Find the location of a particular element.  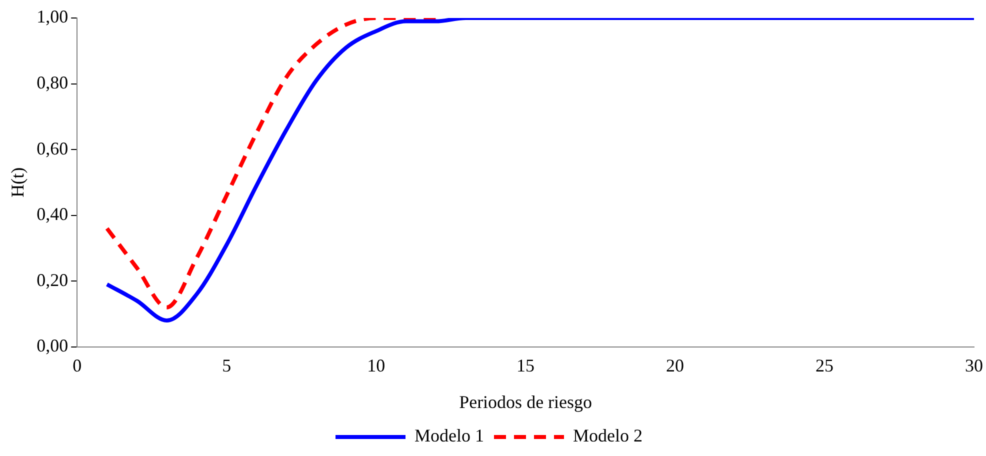

y-tick-label: 0,60 is located at coordinates (52, 148).